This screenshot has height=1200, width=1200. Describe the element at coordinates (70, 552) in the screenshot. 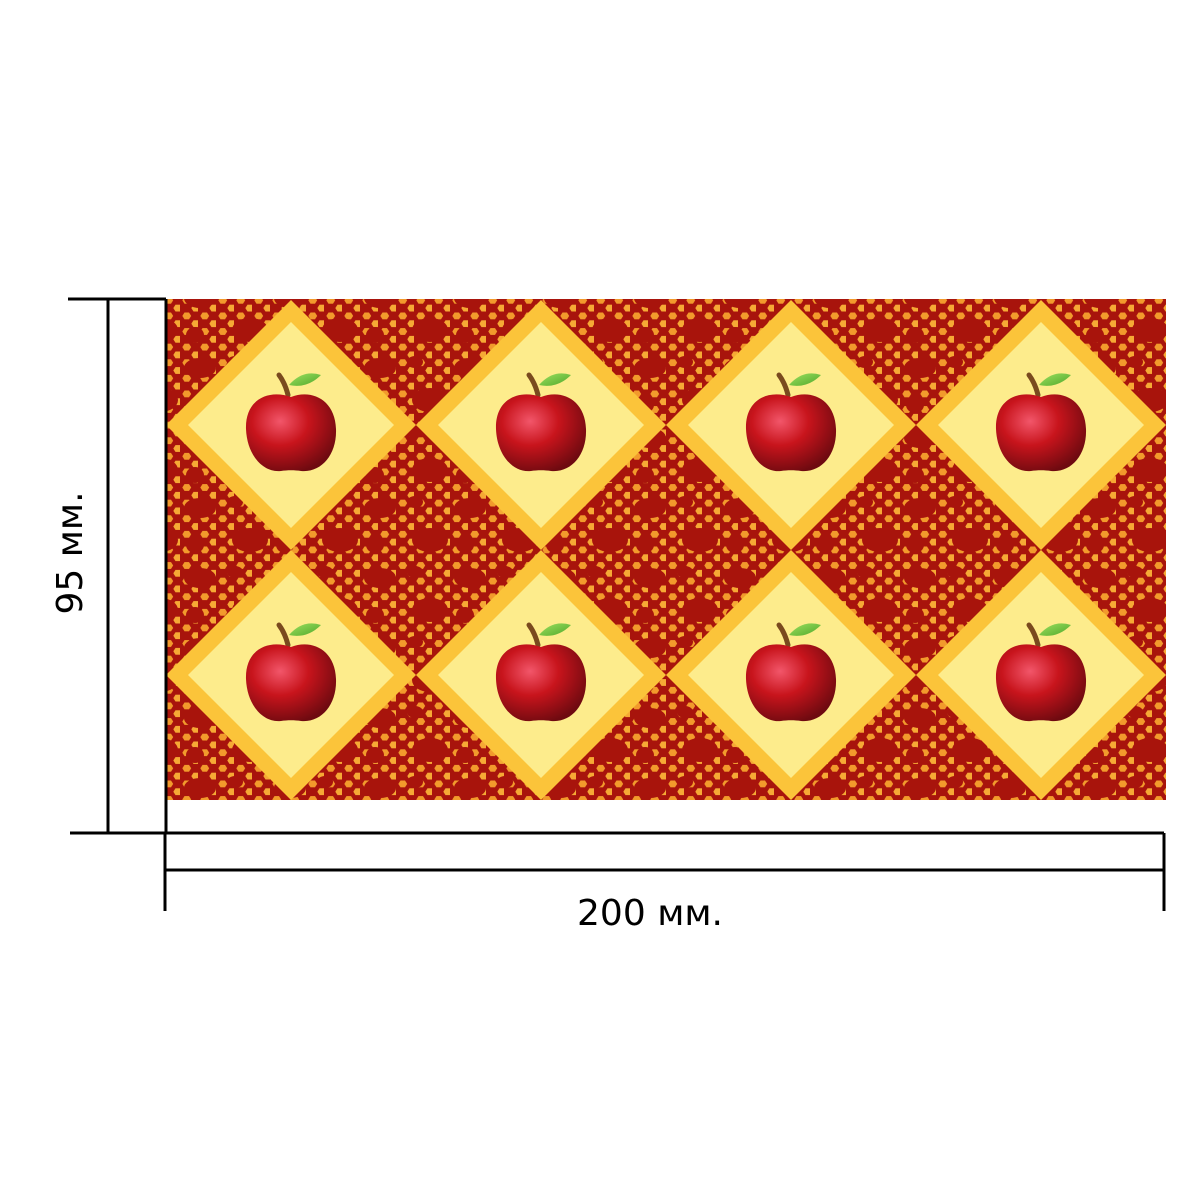

I see `height-label: 95 мм.` at that location.